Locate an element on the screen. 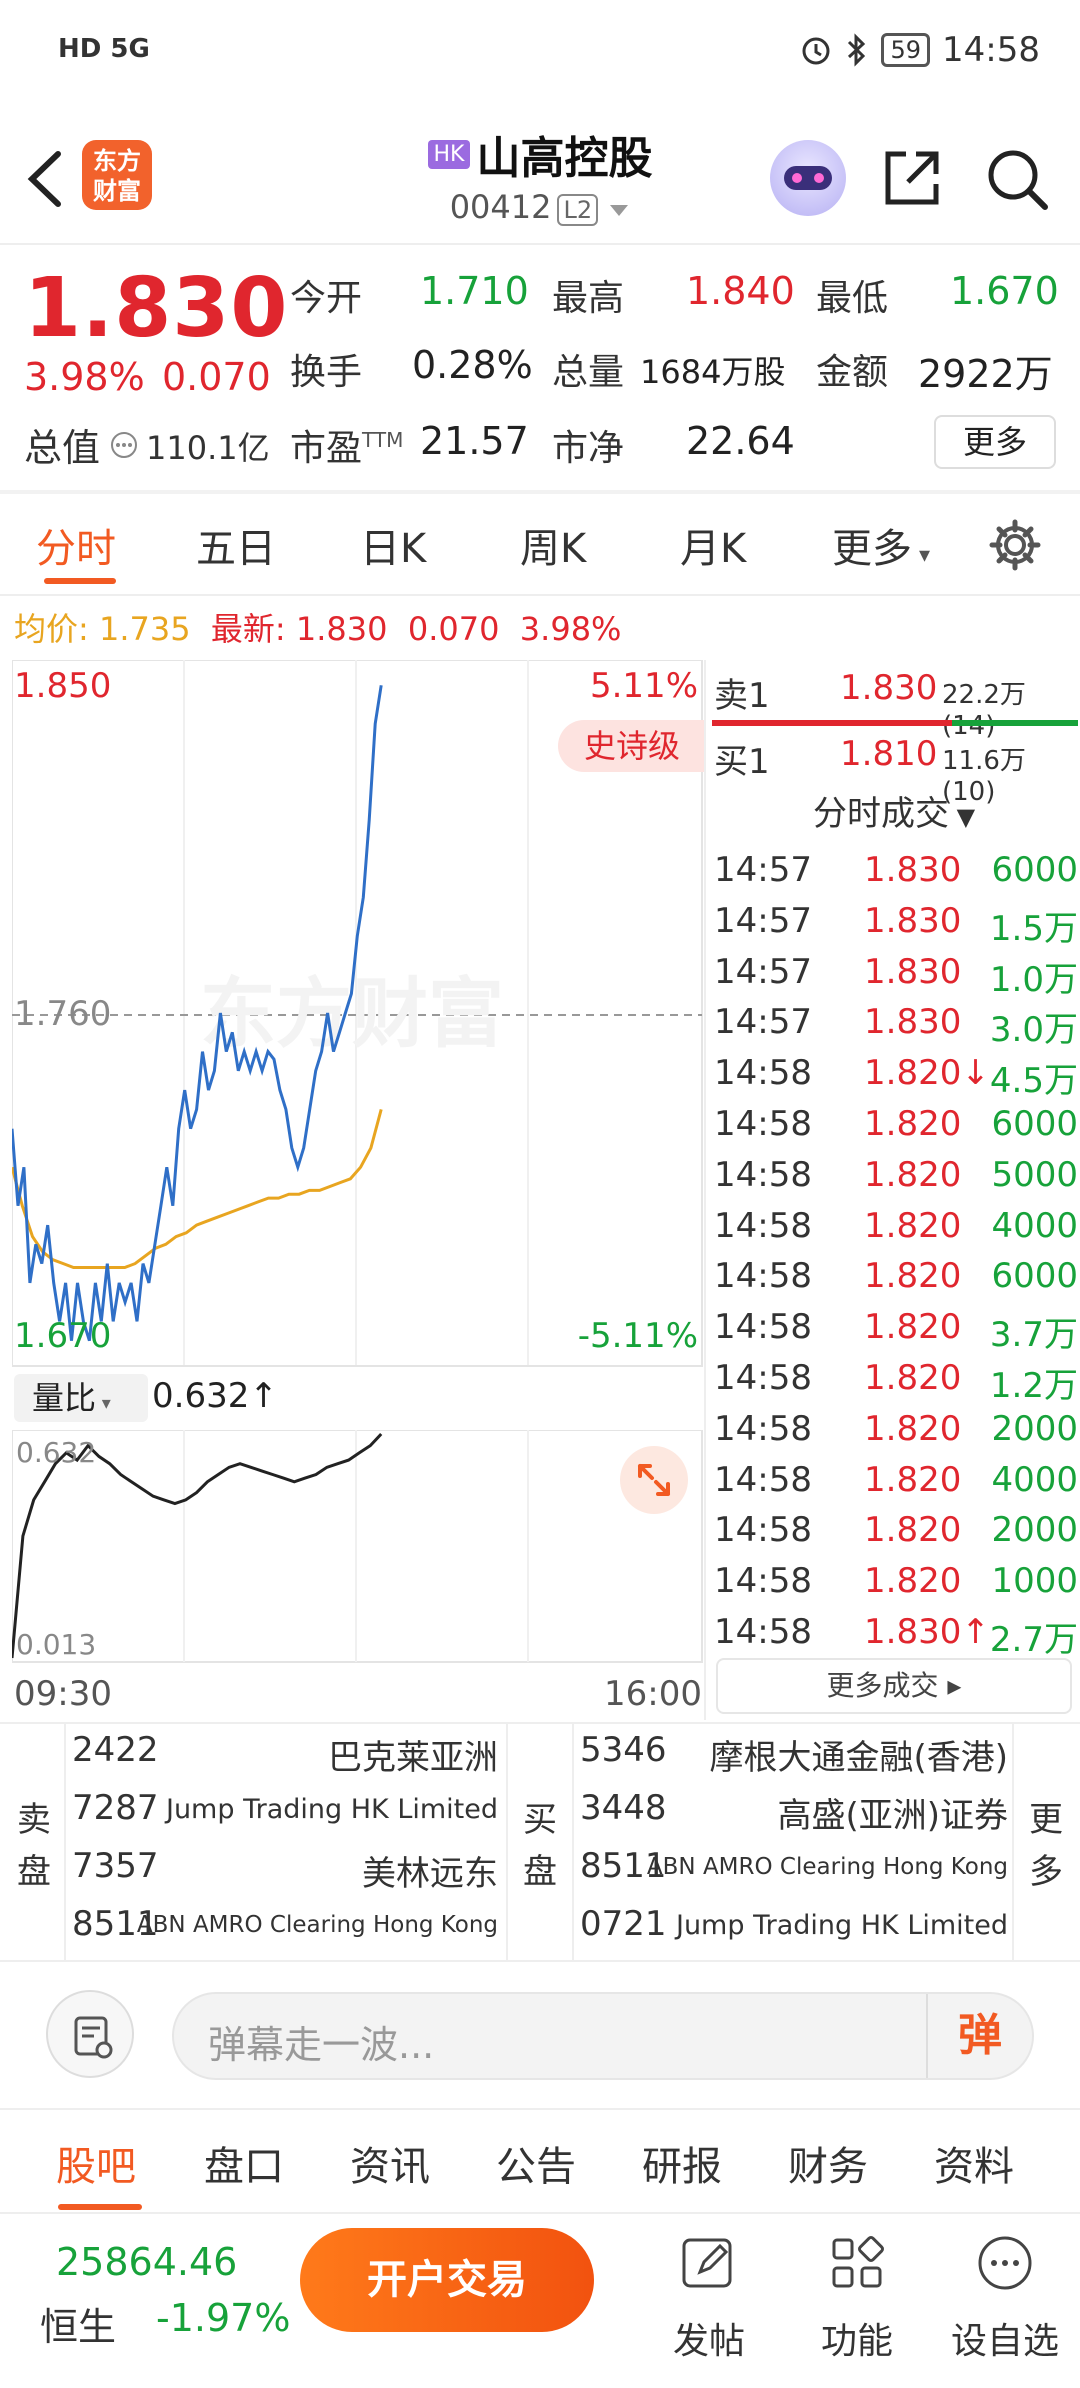 The width and height of the screenshot is (1080, 2388). pct-max-label: 5.11% is located at coordinates (643, 686).